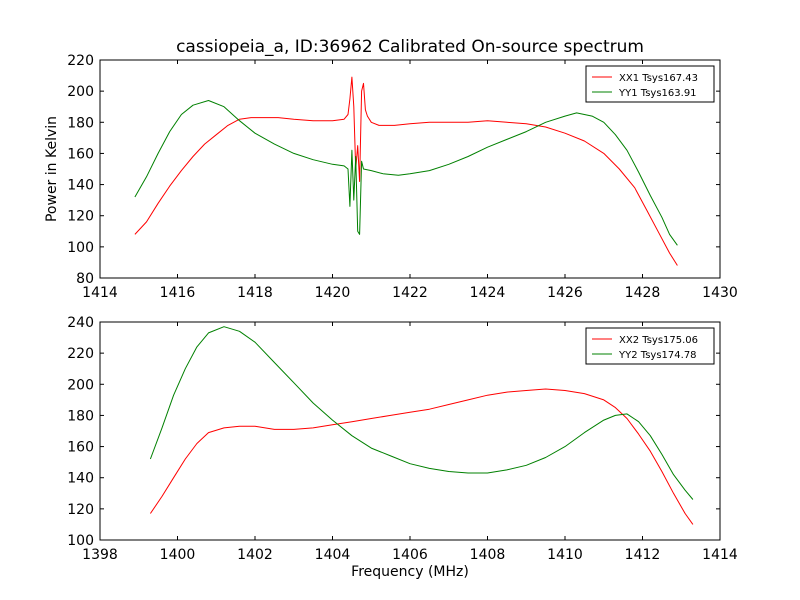  Describe the element at coordinates (643, 293) in the screenshot. I see `x-tick-label: 1428` at that location.